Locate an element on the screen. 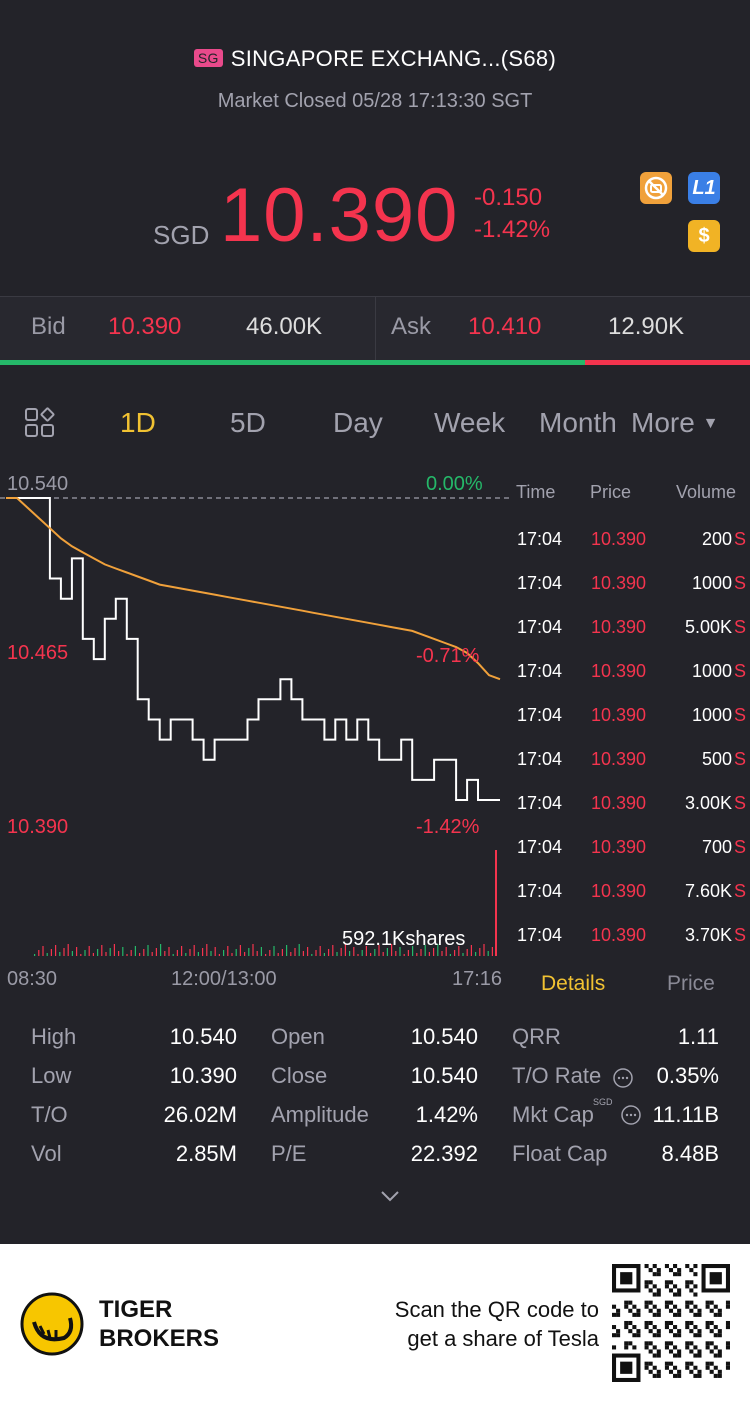  stock-title: SG SINGAPORE EXCHANG...(S68) is located at coordinates (375, 59).